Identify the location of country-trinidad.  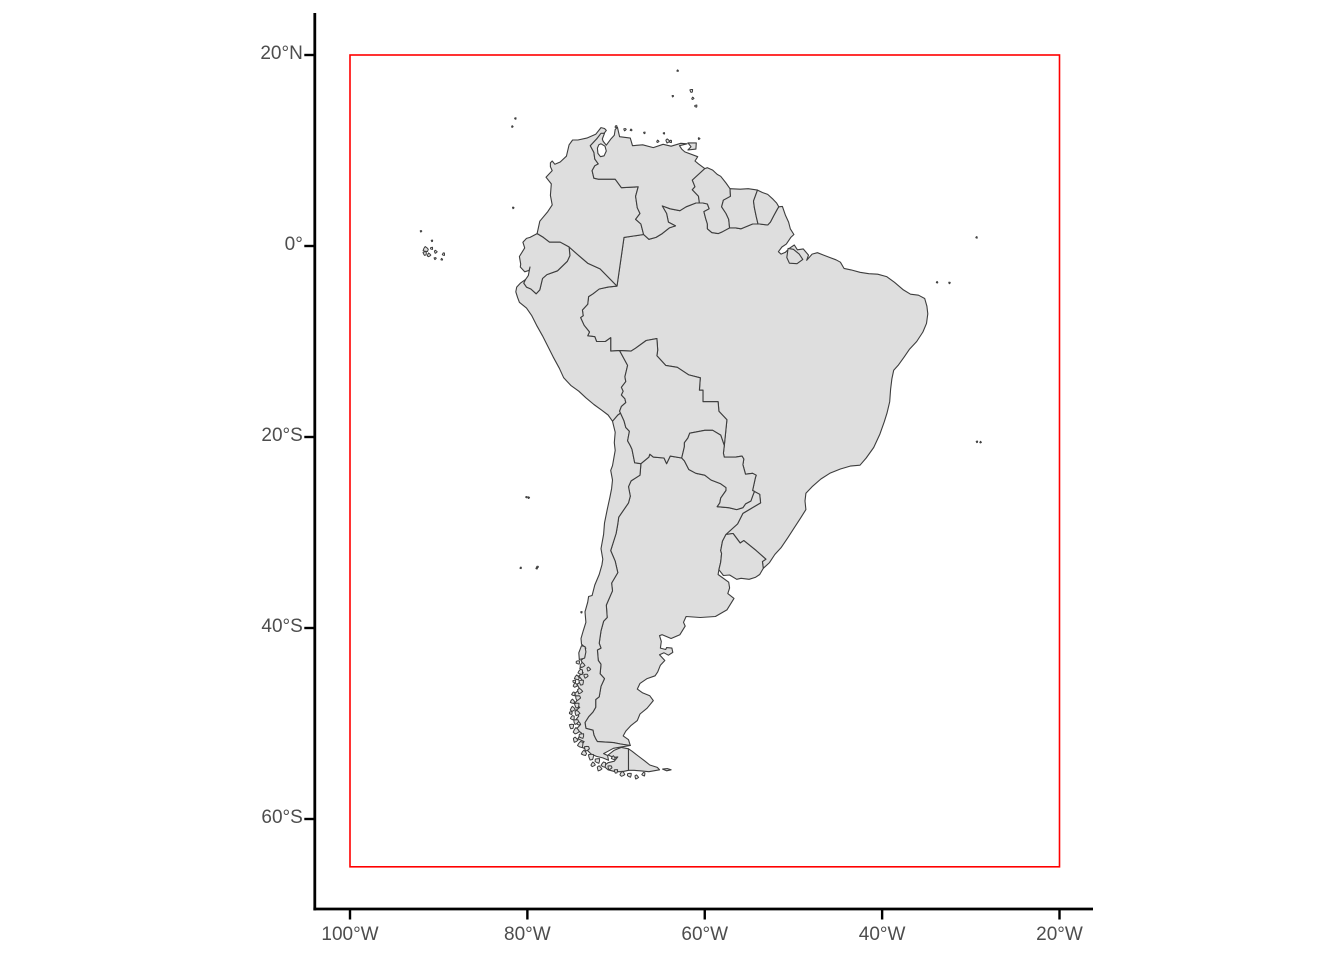
(692, 146).